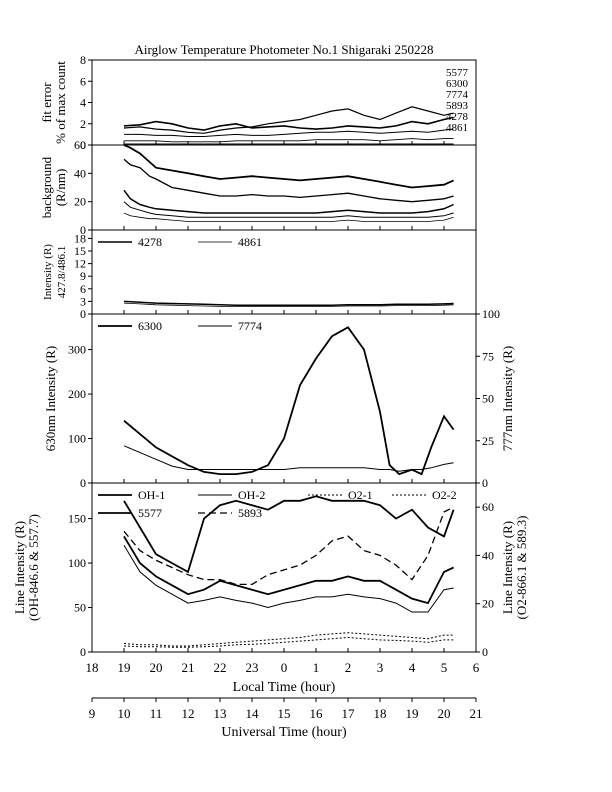 The image size is (612, 792). I want to click on blue-lines-y-tick-label: 0, so click(83, 314).